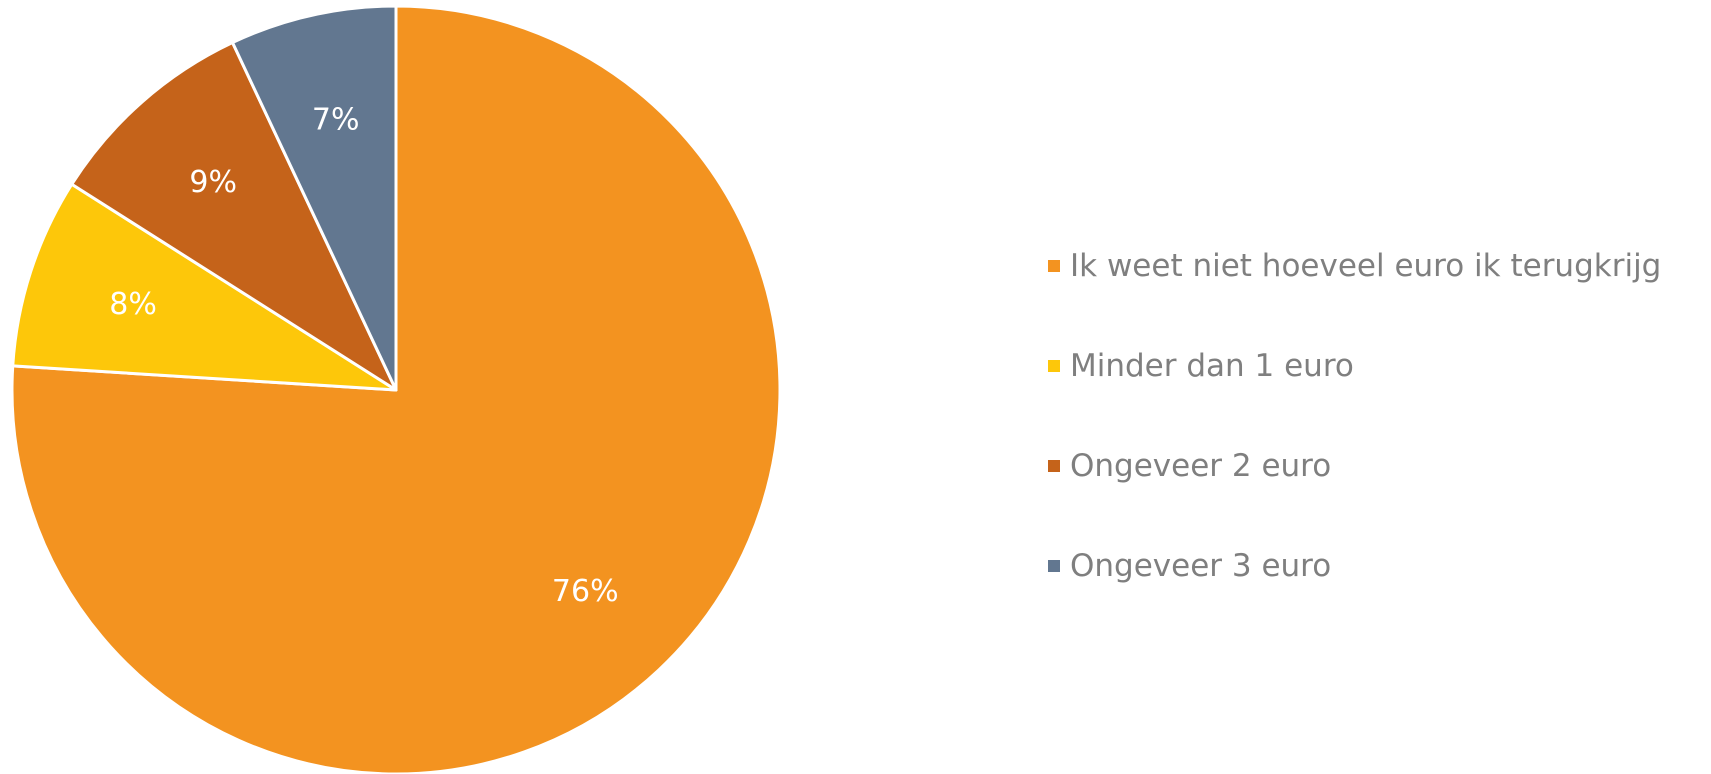 This screenshot has width=1711, height=774. I want to click on legend-label: Ongeveer 3 euro, so click(1201, 566).